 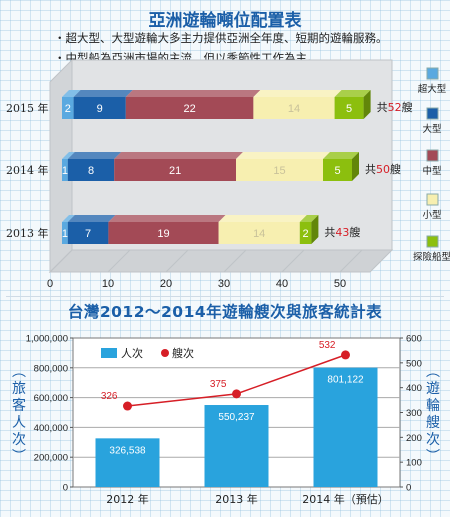 What do you see at coordinates (132, 353) in the screenshot?
I see `legend-bar-label: 人次` at bounding box center [132, 353].